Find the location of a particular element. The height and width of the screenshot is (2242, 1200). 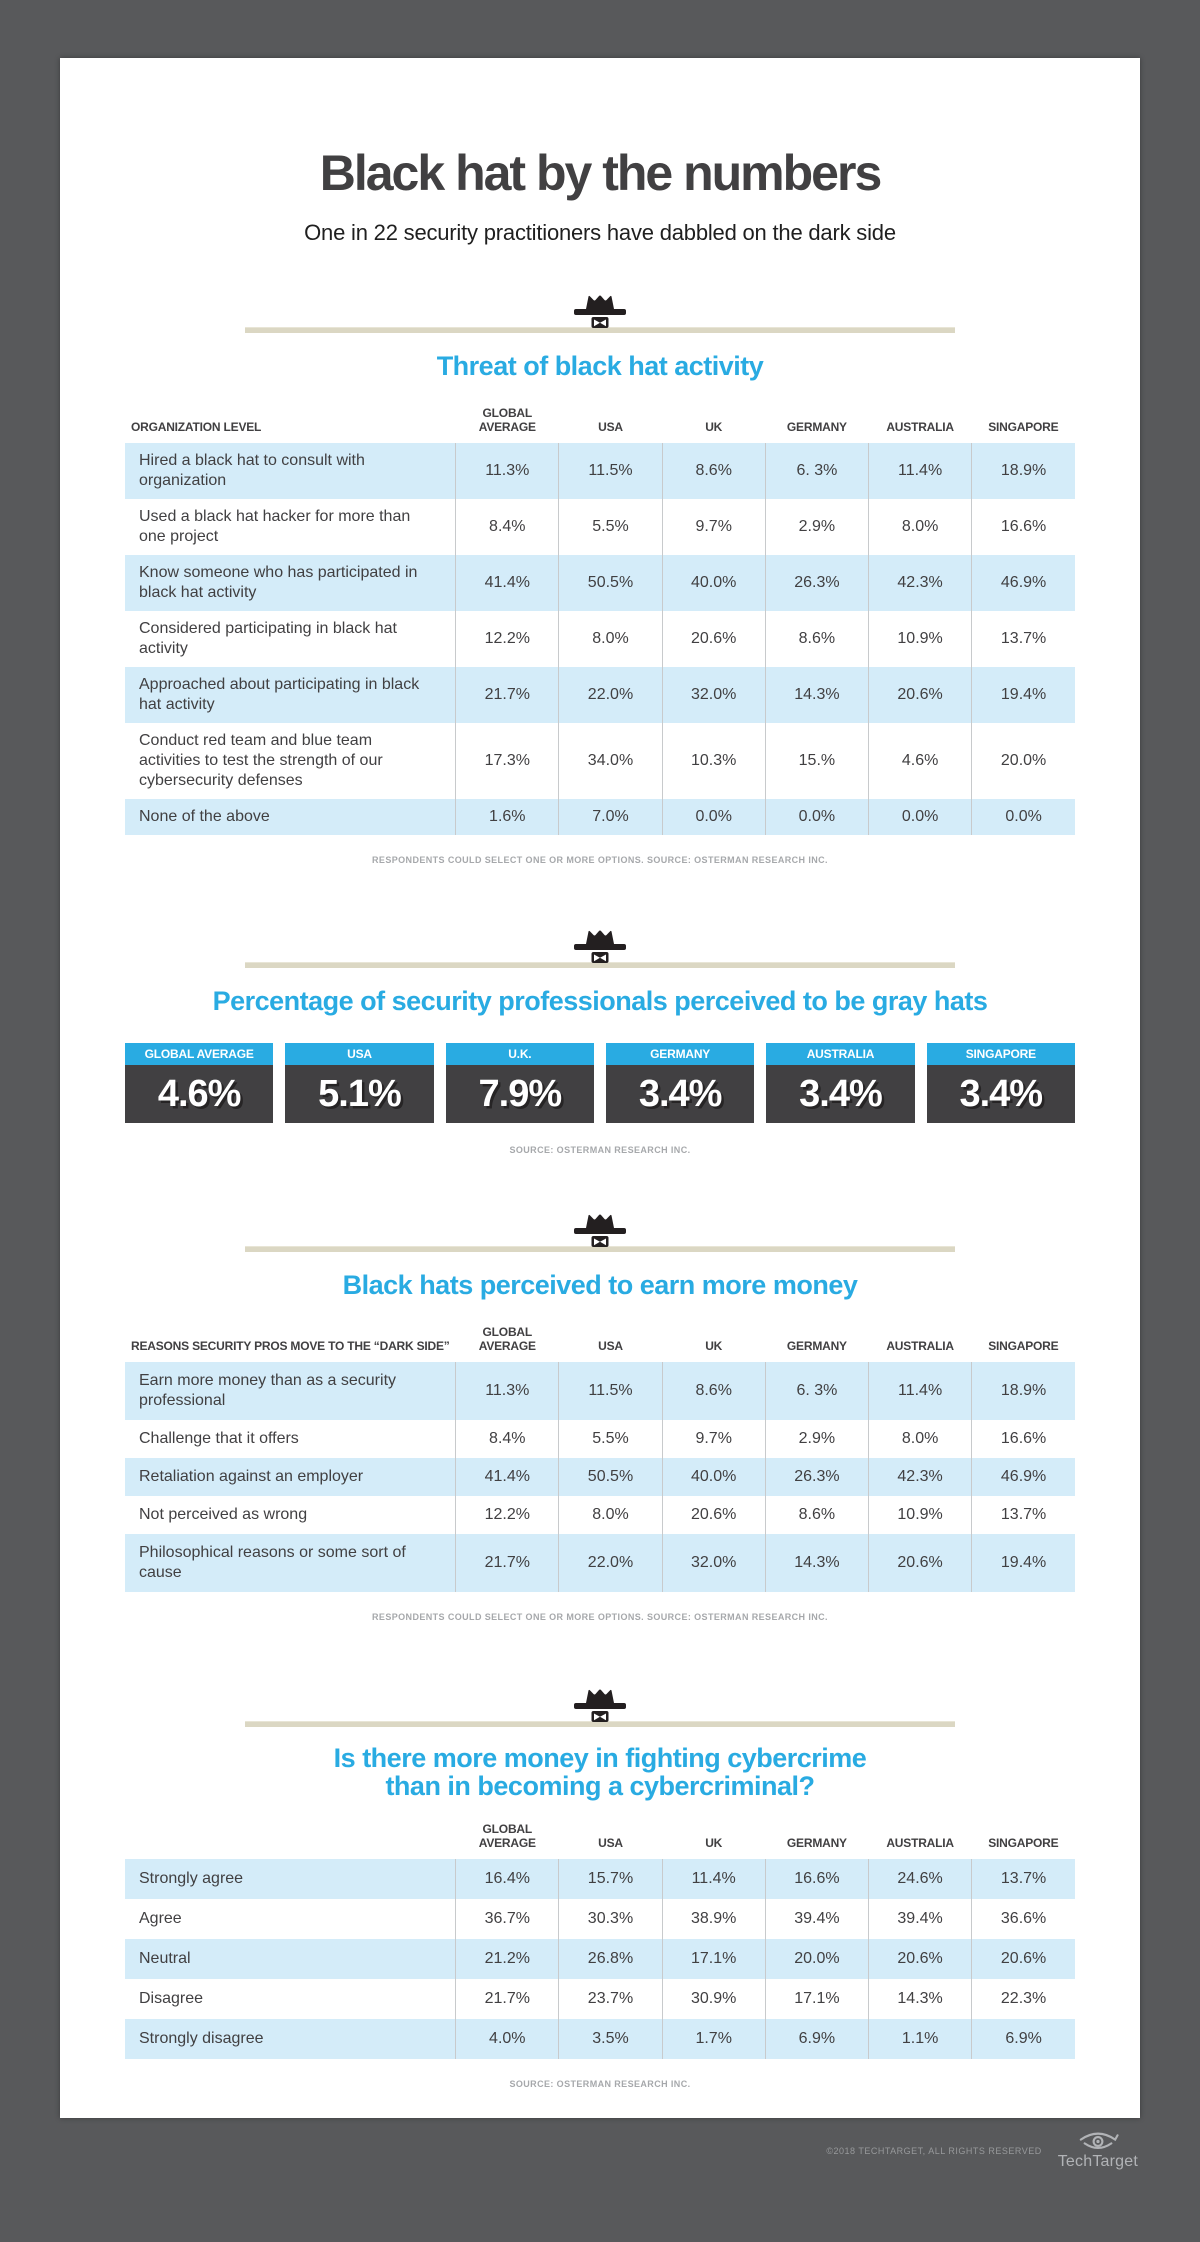

cell-value: 10.9% is located at coordinates (919, 639).